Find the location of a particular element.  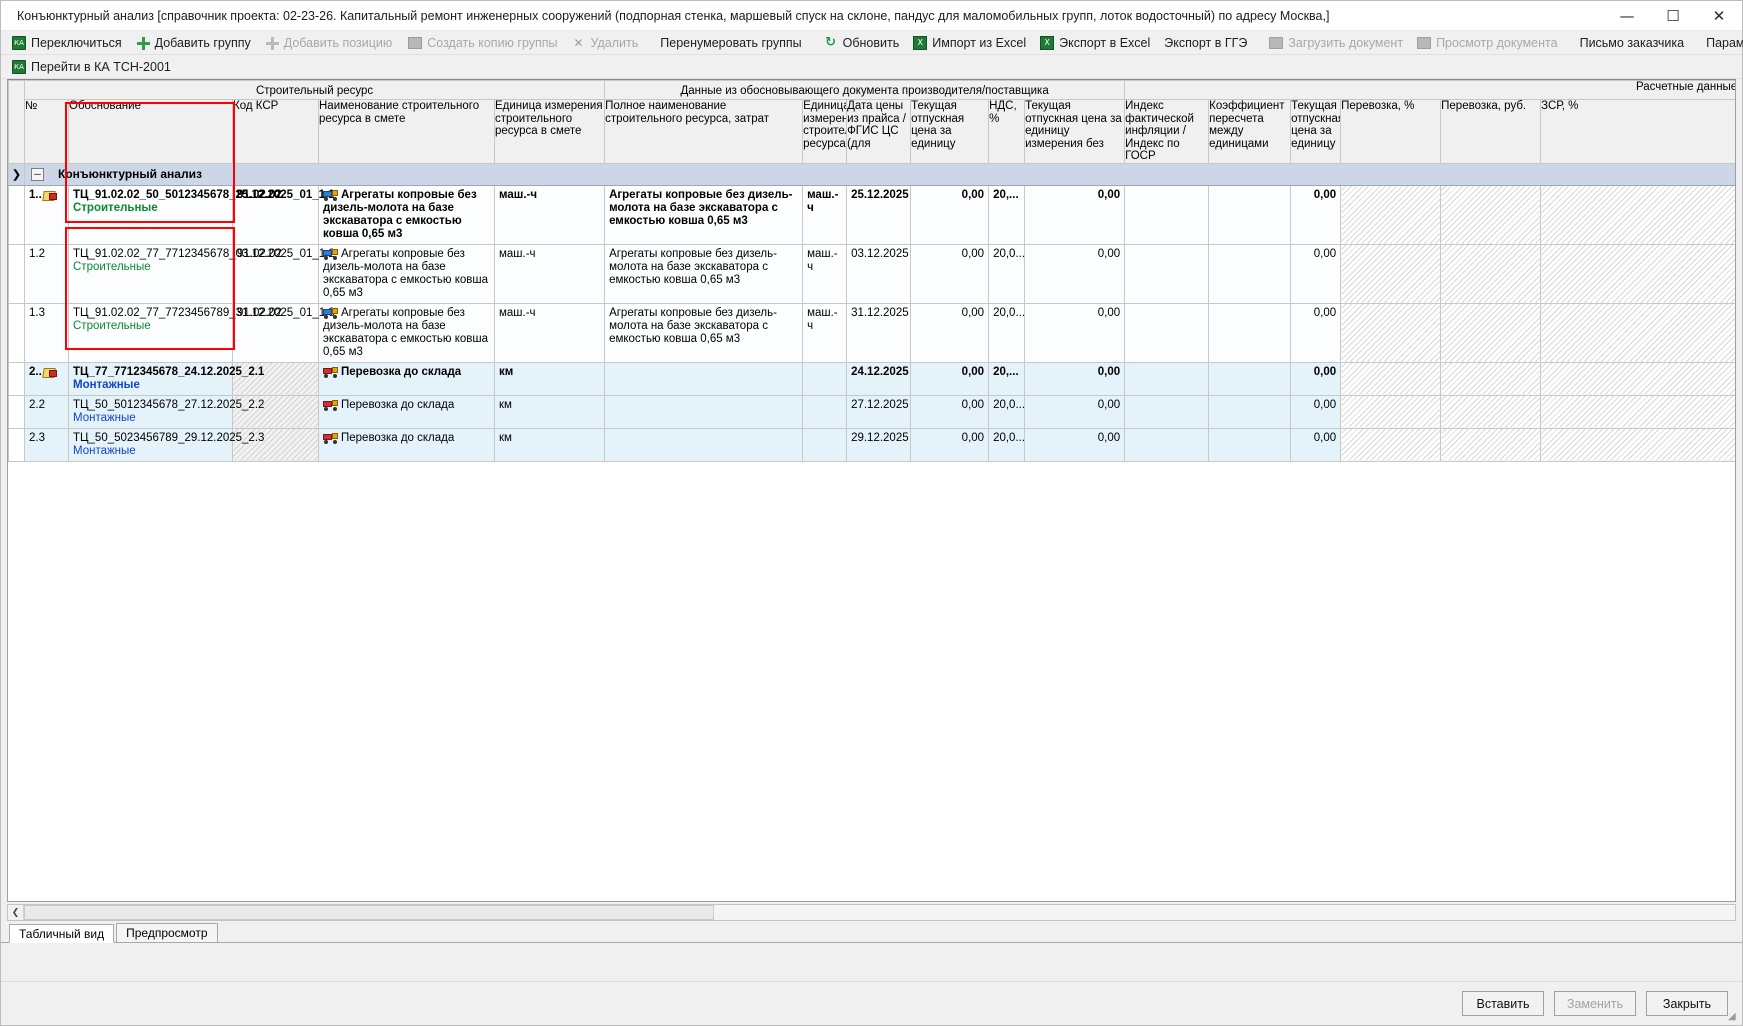

group-row: ❯ – Конъюнктурный анализ is located at coordinates (871, 174).